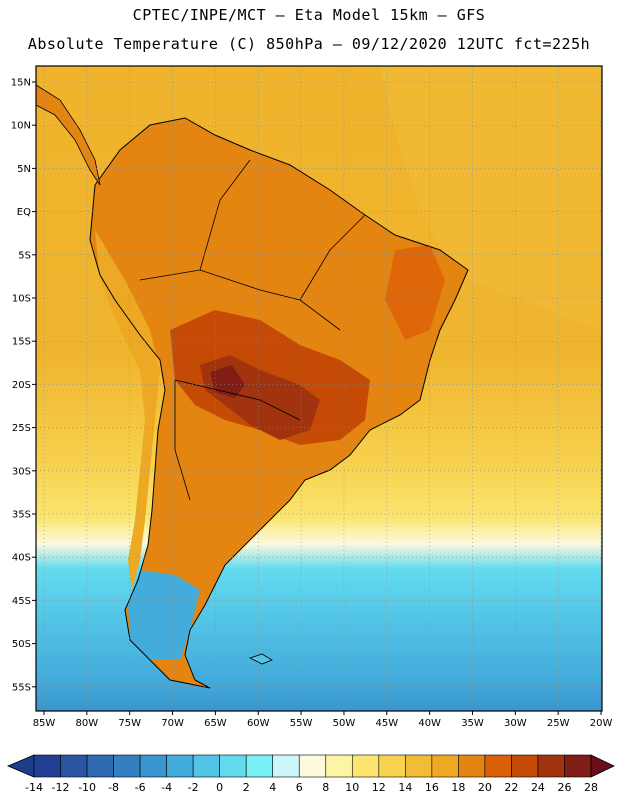  What do you see at coordinates (21, 471) in the screenshot?
I see `lat-tick-label: 30S` at bounding box center [21, 471].